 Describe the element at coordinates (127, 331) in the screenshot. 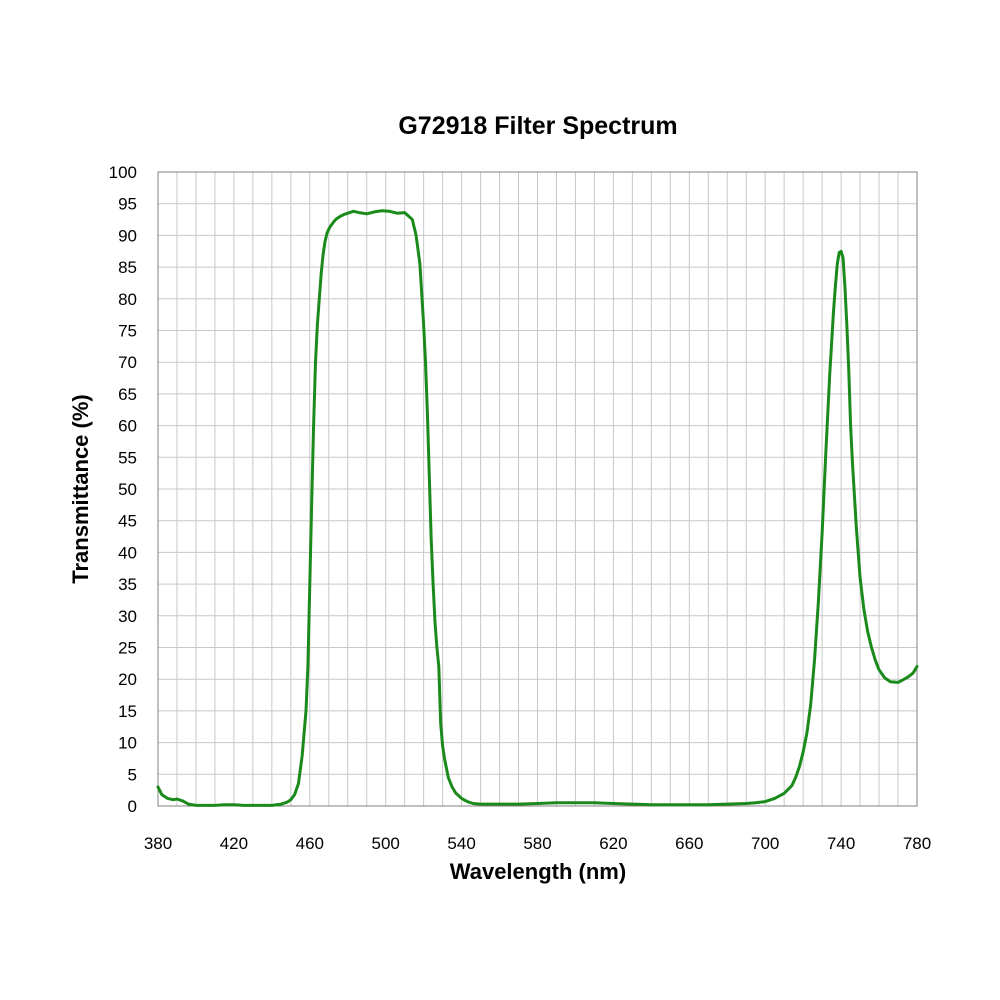

I see `y-tick-label: 75` at that location.